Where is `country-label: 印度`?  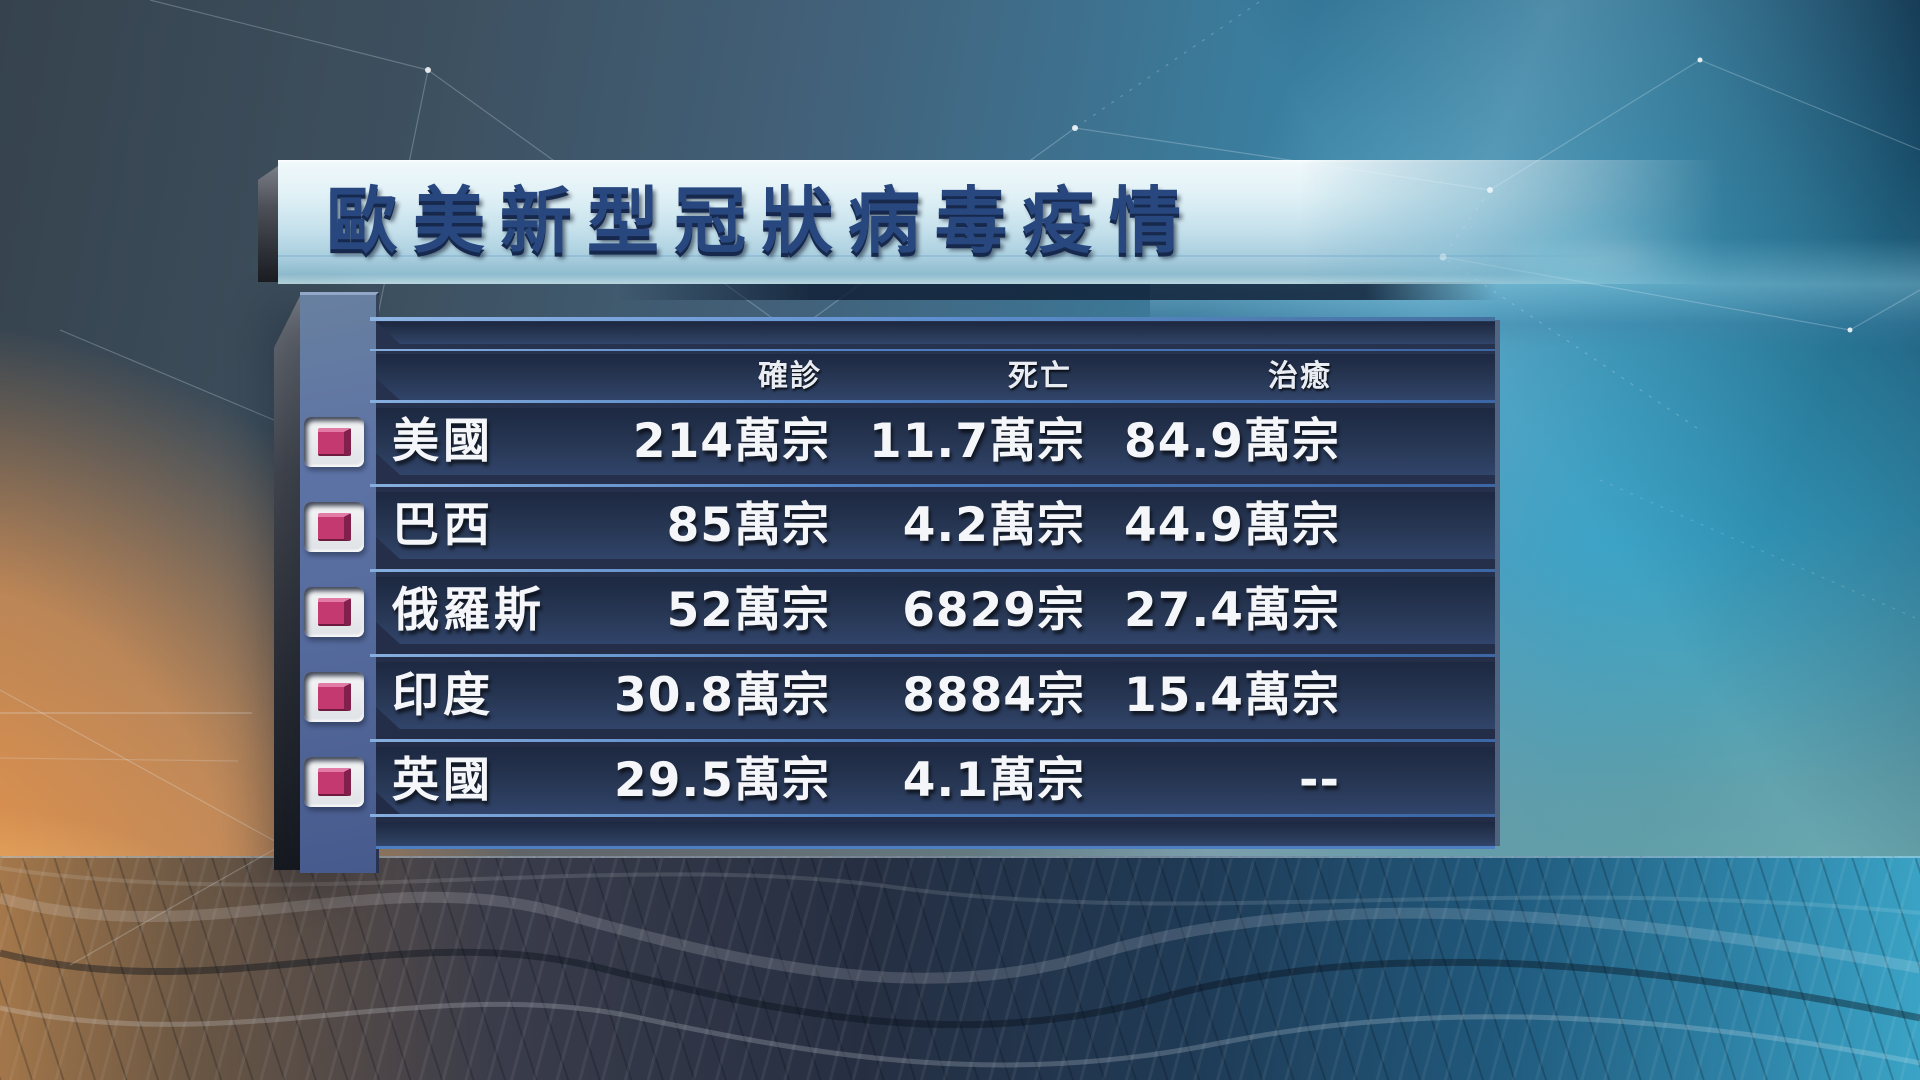 country-label: 印度 is located at coordinates (443, 695).